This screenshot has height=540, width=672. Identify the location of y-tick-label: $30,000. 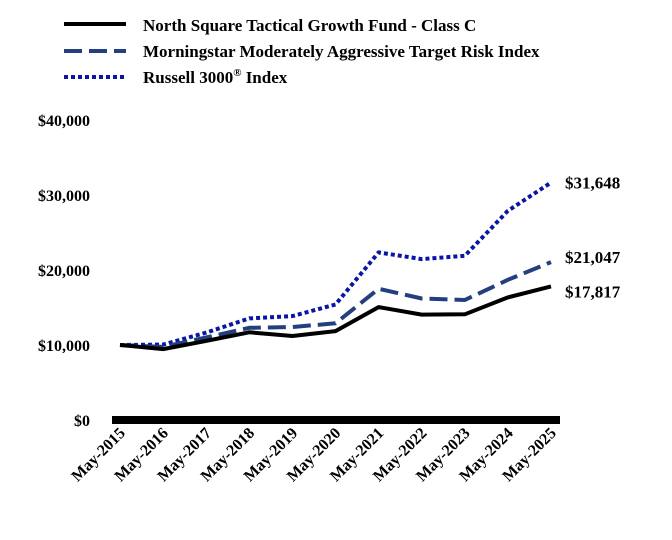
(64, 196).